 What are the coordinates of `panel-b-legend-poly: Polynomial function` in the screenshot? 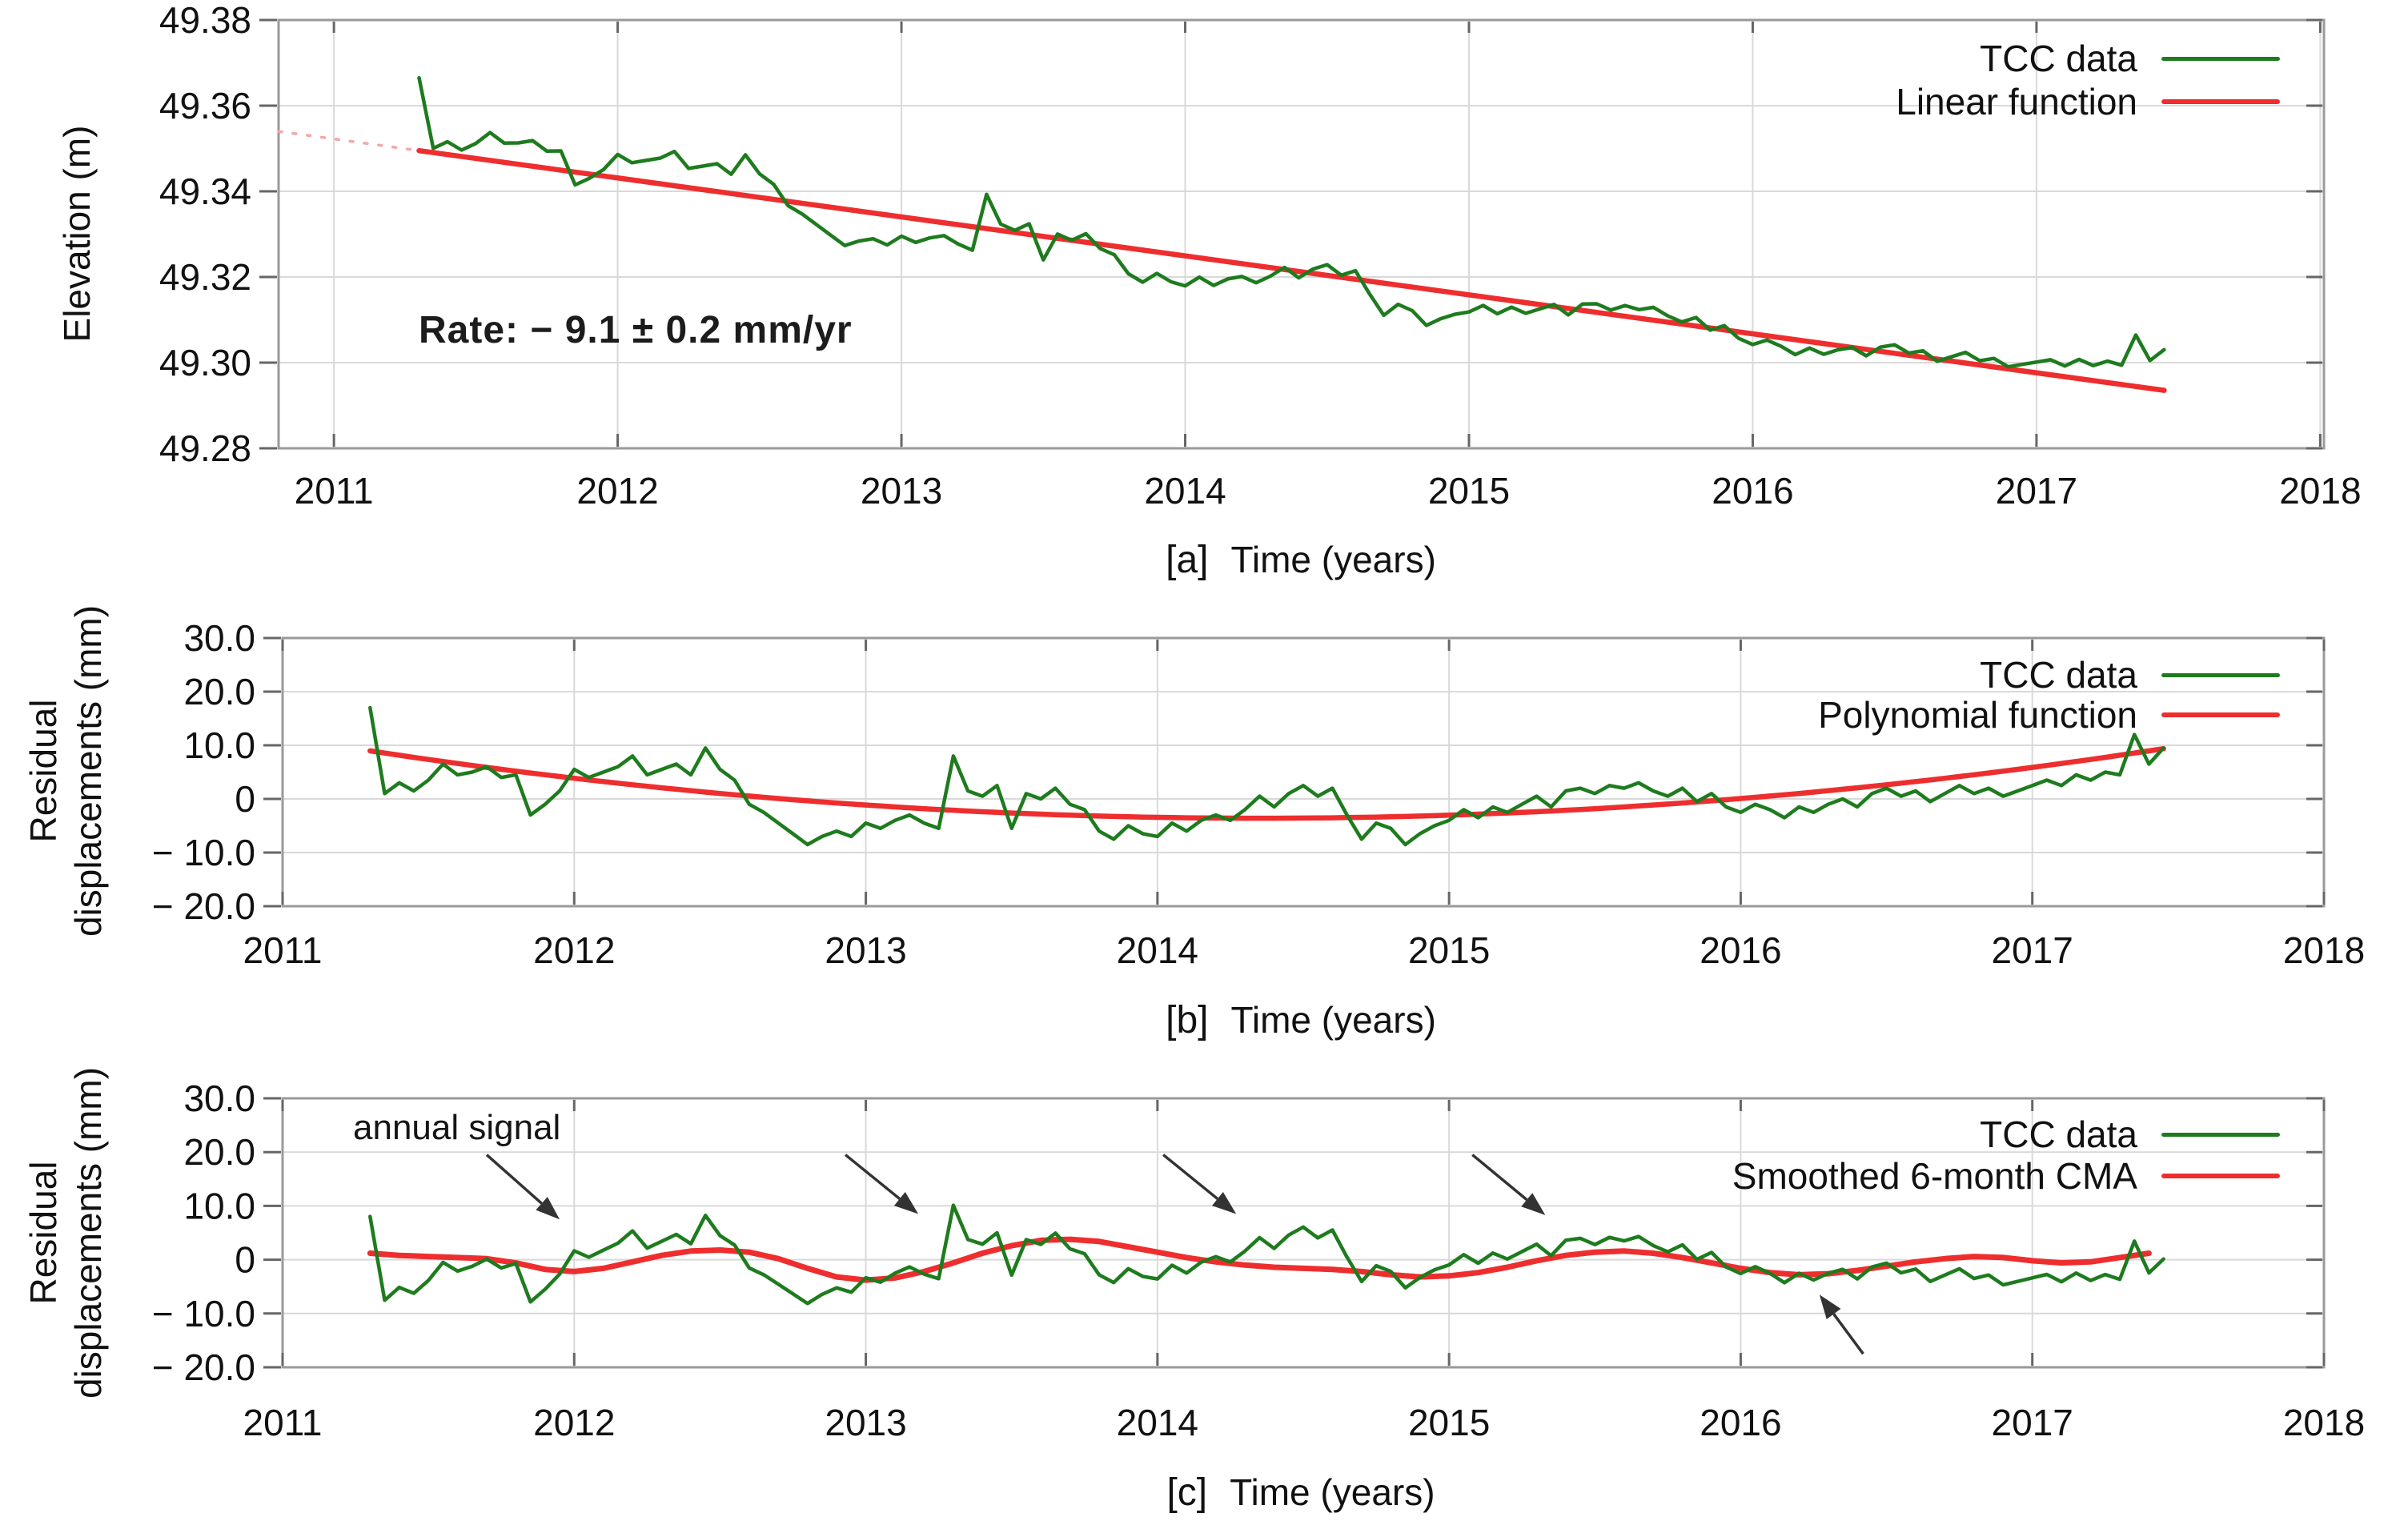 It's located at (2049, 715).